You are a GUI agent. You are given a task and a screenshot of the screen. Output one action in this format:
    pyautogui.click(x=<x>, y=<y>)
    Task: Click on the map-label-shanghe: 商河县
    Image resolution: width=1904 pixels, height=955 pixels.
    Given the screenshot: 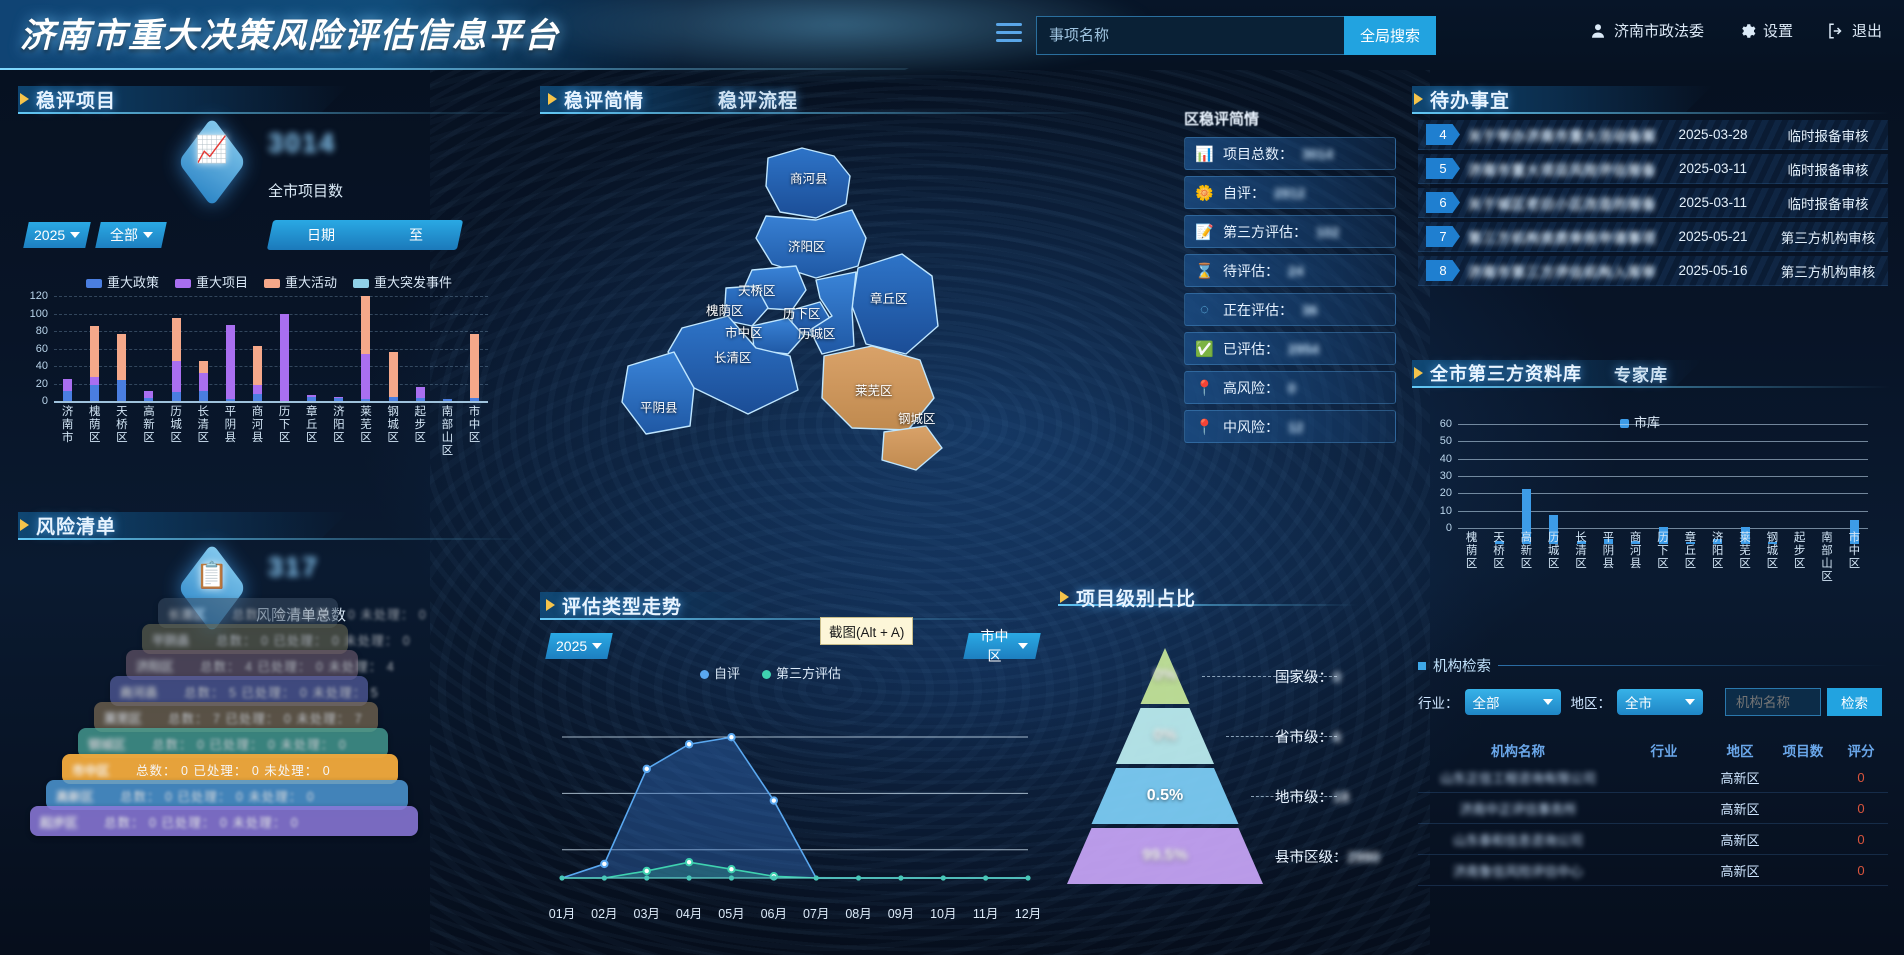 What is the action you would take?
    pyautogui.click(x=809, y=179)
    